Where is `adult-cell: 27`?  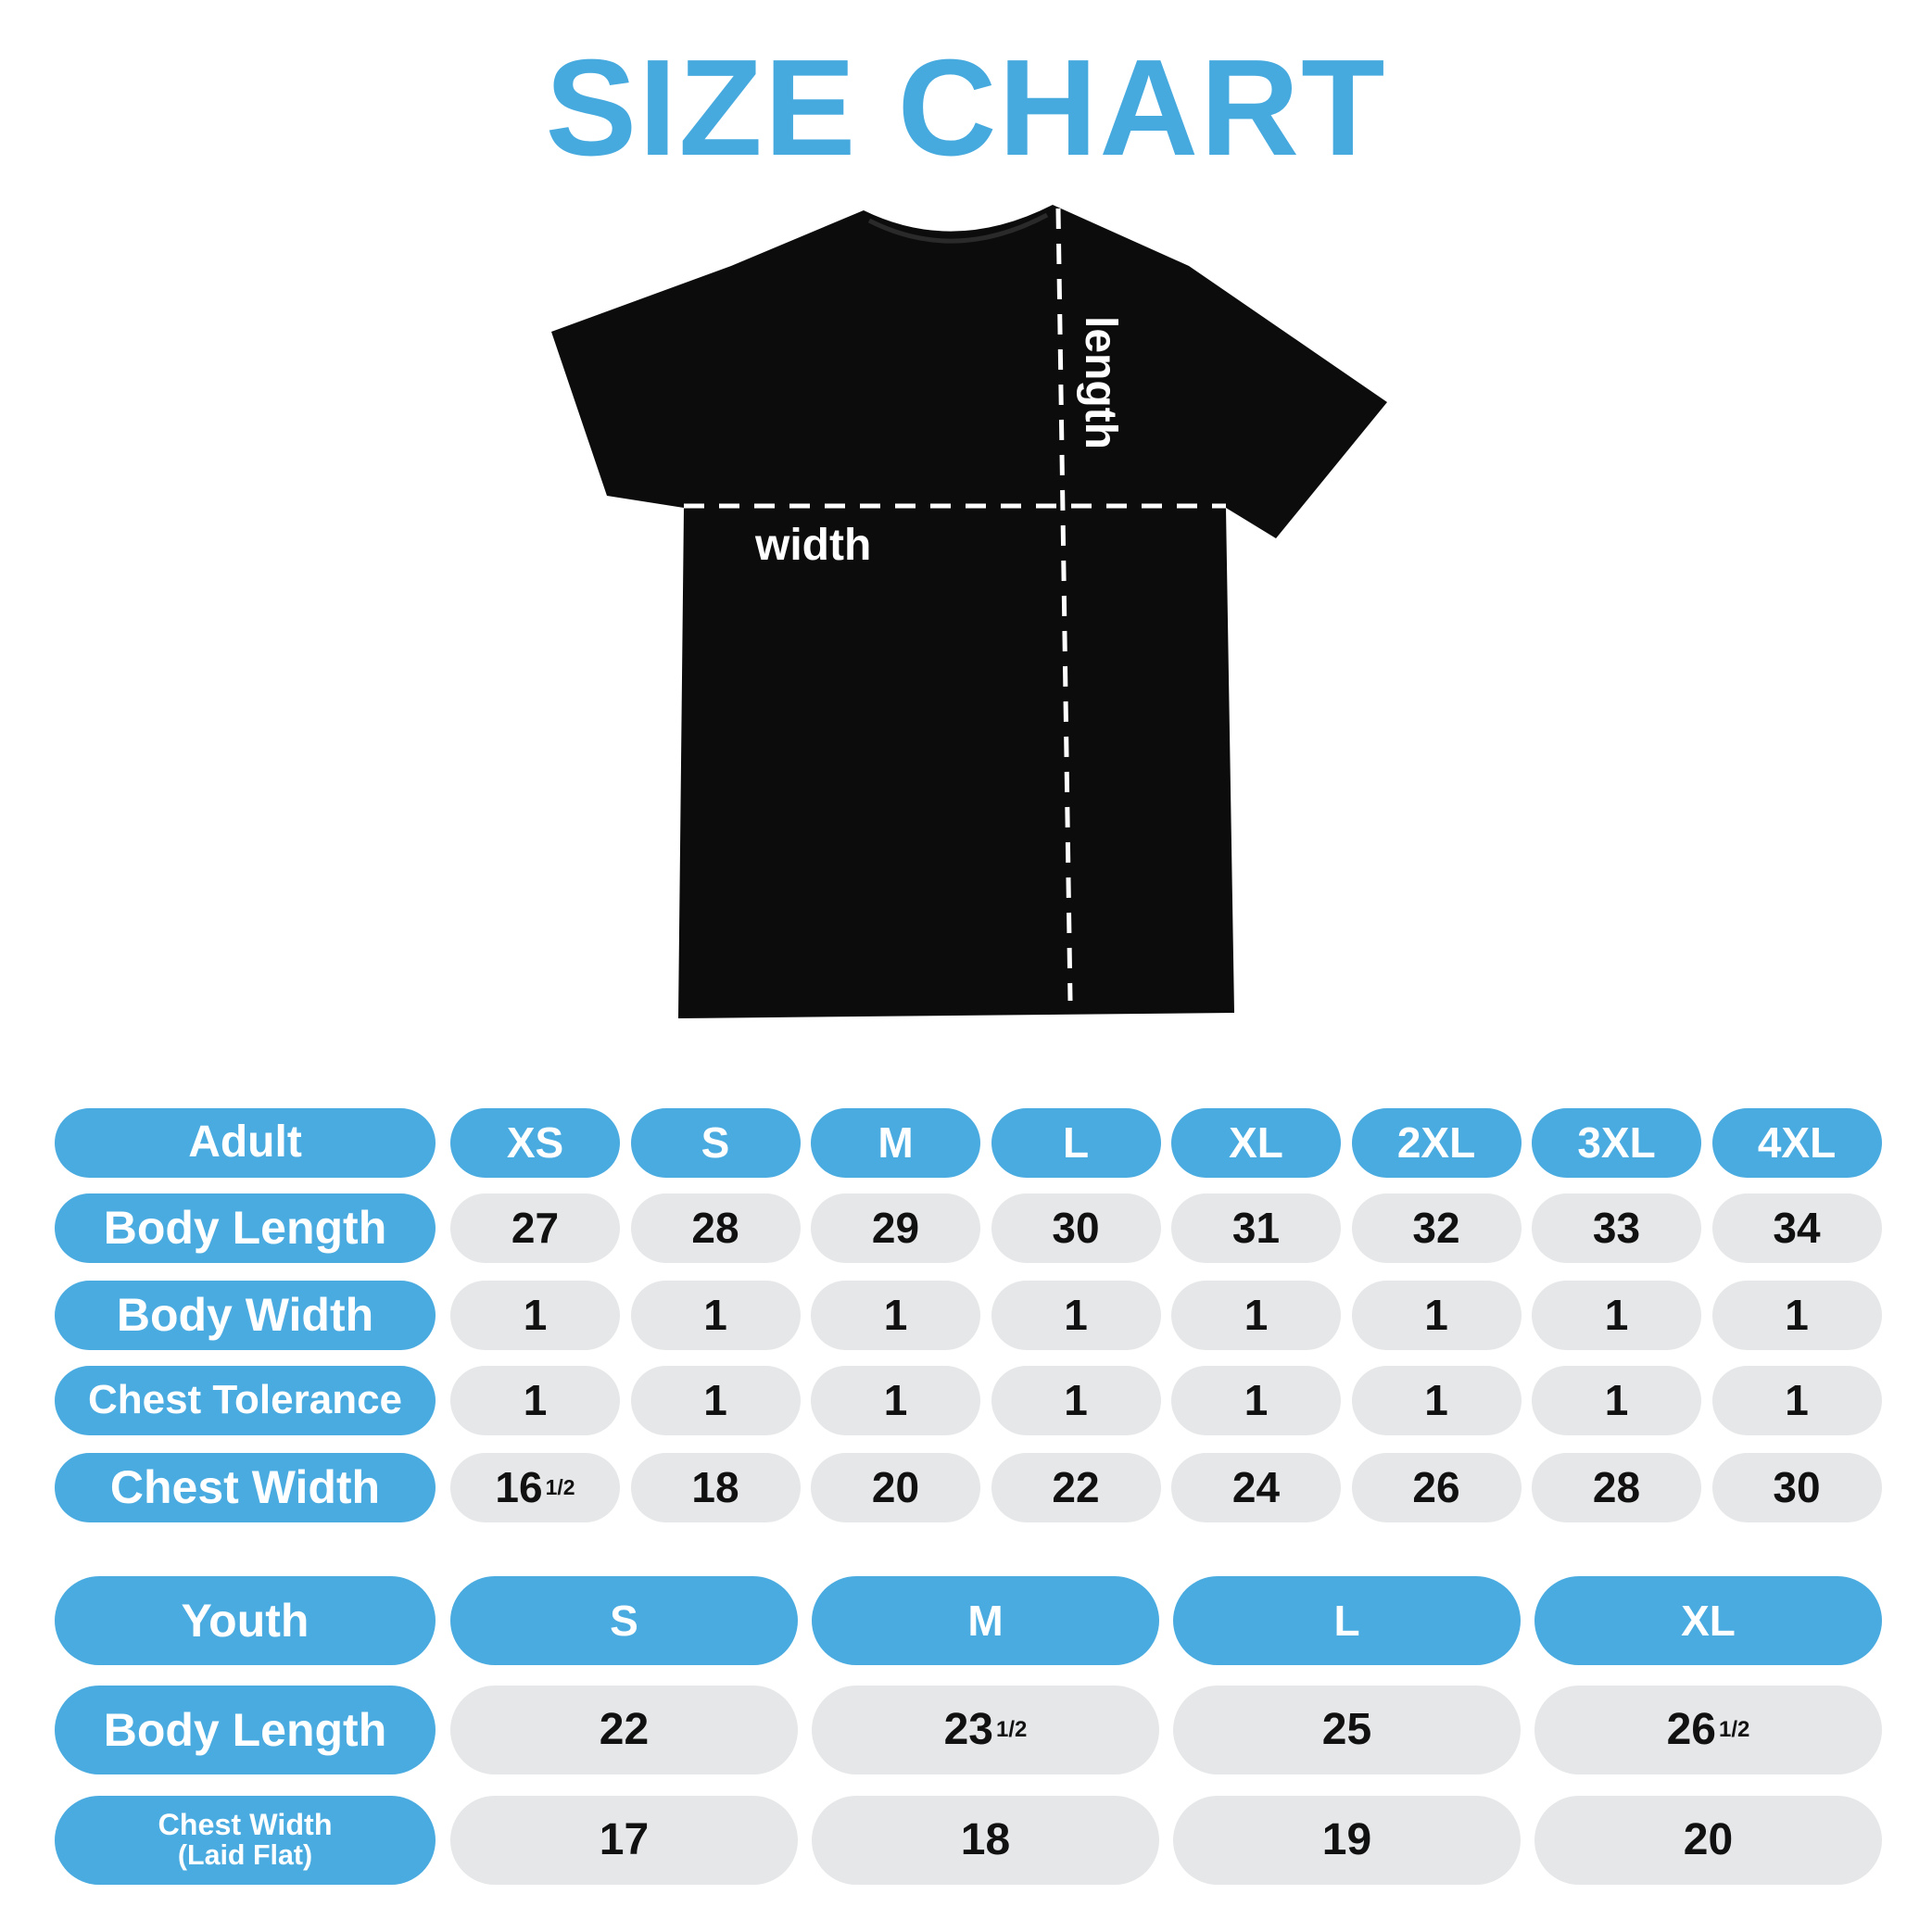
adult-cell: 27 is located at coordinates (535, 1228).